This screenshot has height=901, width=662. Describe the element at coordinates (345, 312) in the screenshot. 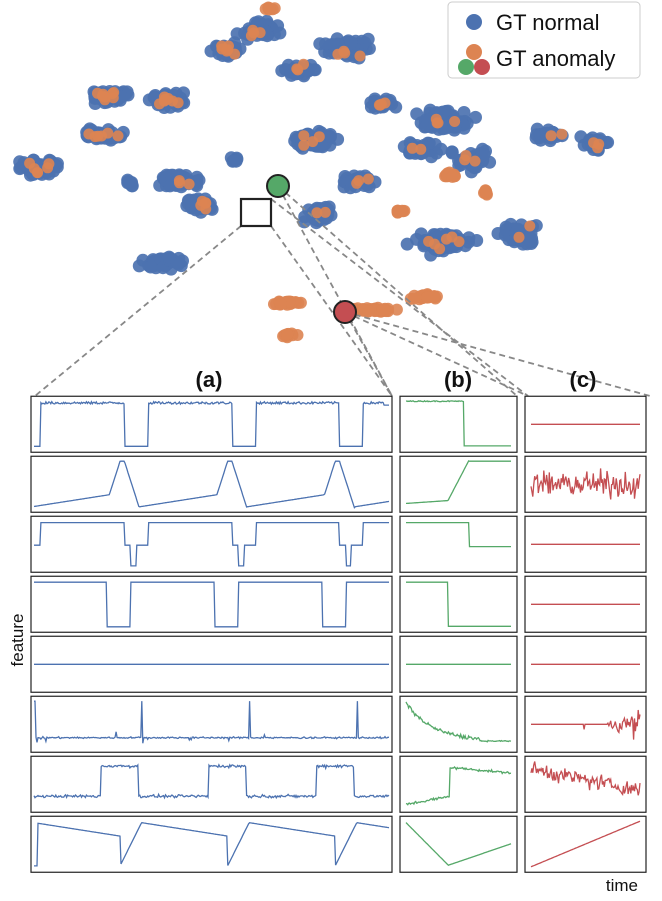

I see `highlight-c-marker` at that location.